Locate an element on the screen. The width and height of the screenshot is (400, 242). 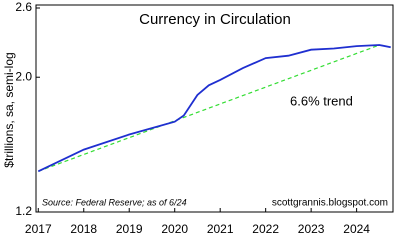
y-axis-label: $trillions, sa, semi-log is located at coordinates (9, 109).